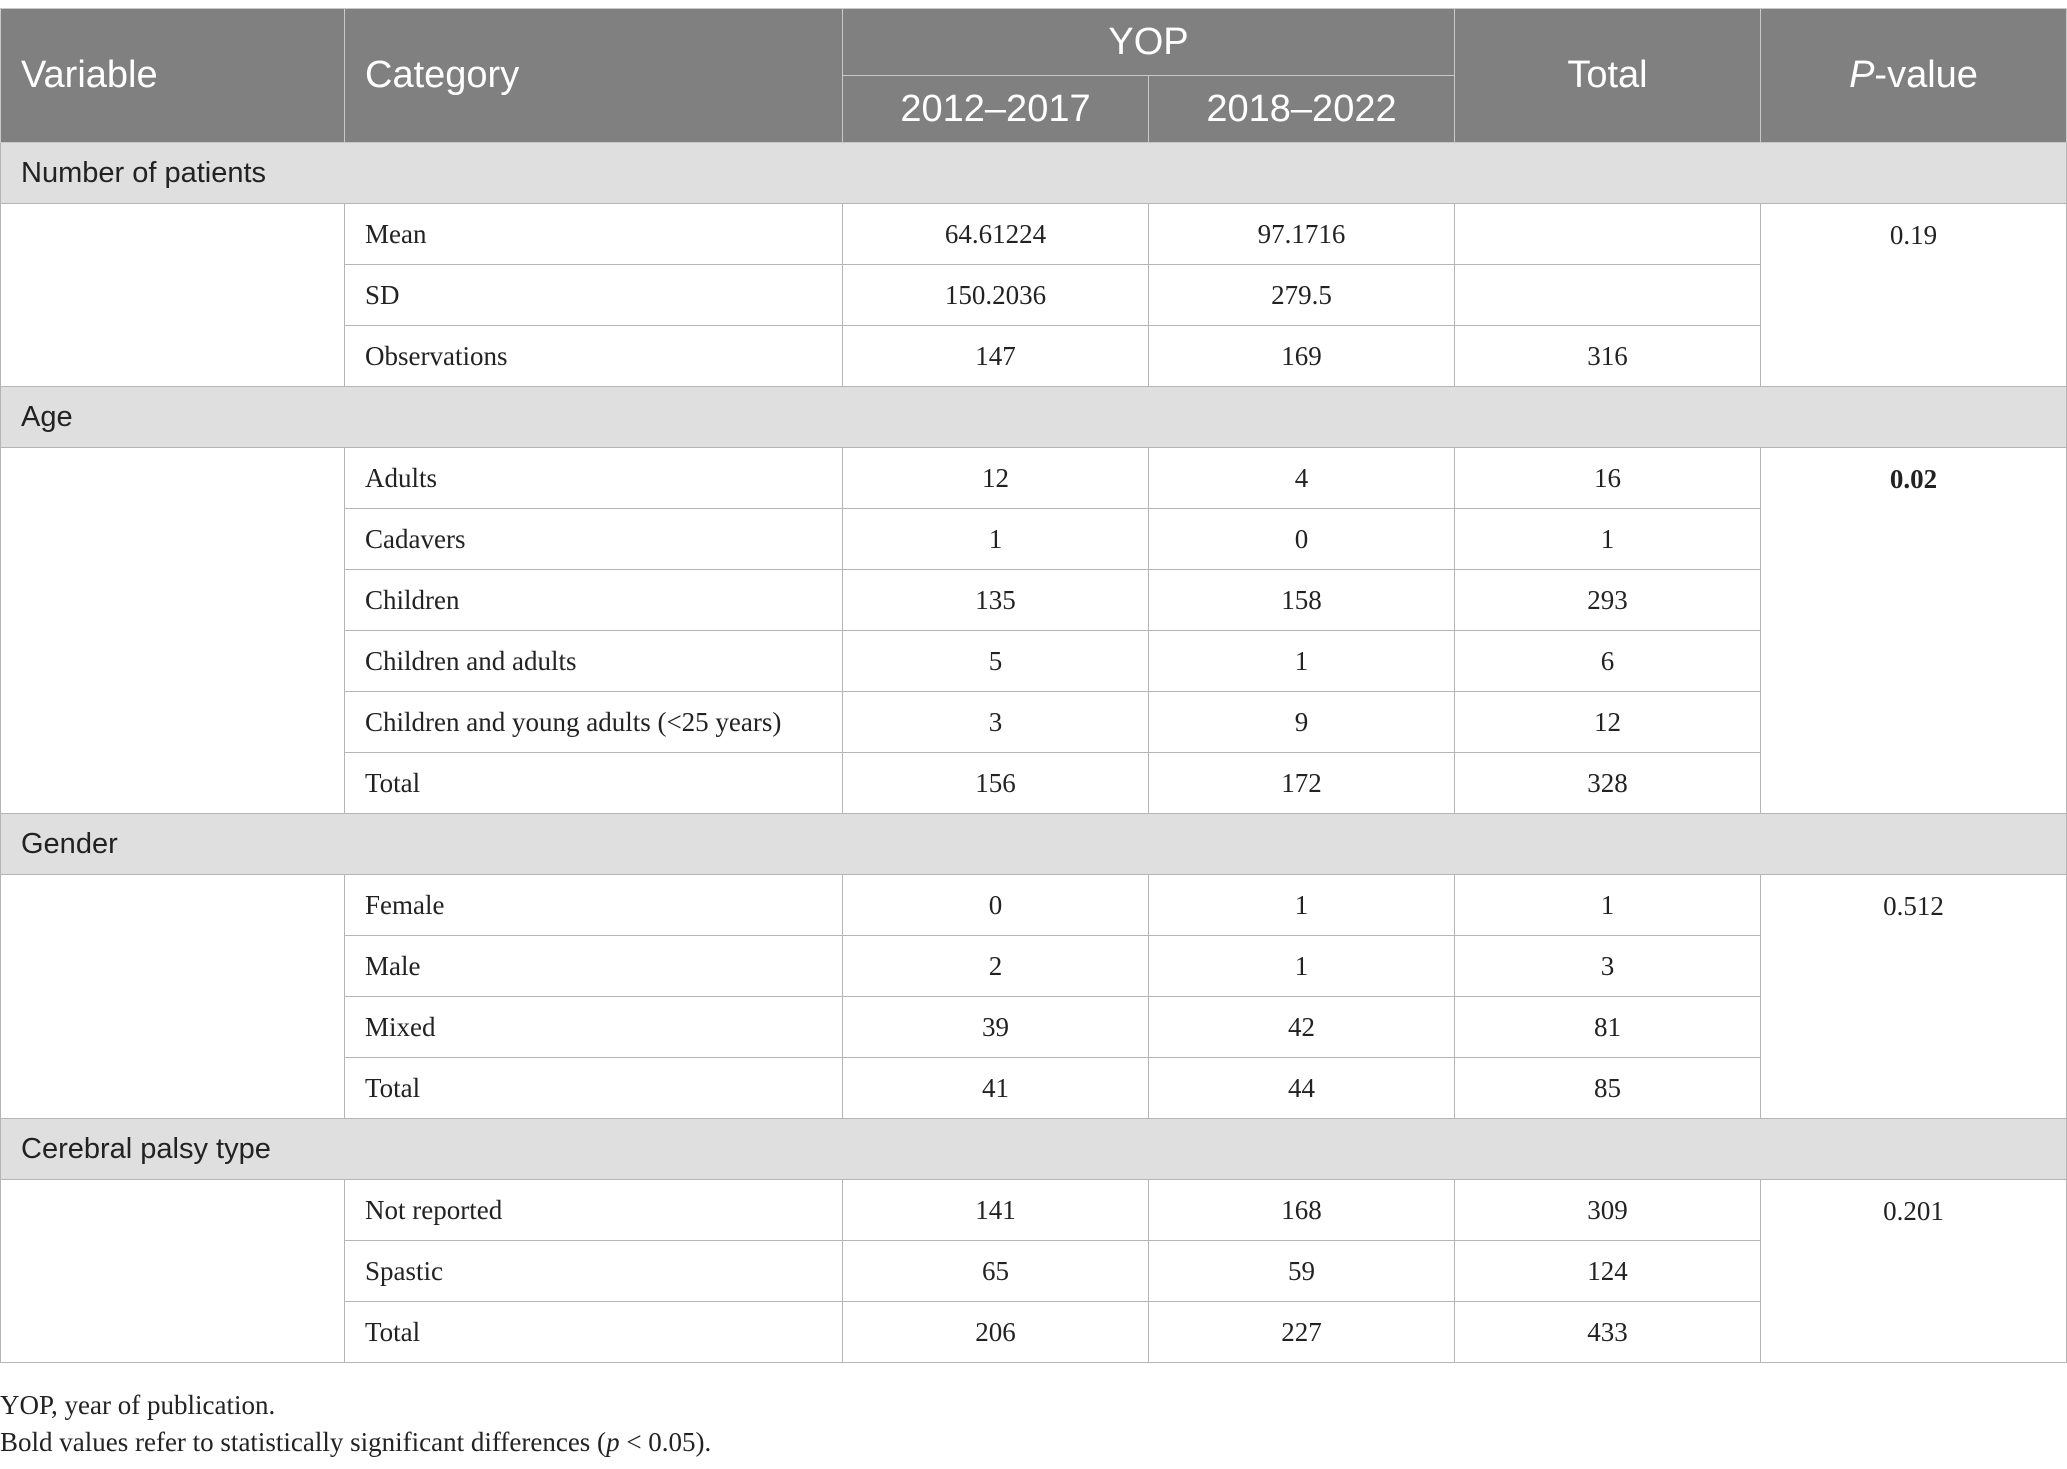  What do you see at coordinates (1913, 295) in the screenshot?
I see `pvalue-cell: 0.19` at bounding box center [1913, 295].